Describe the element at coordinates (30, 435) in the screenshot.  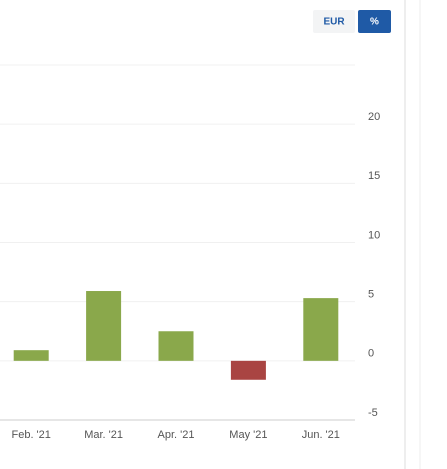
I see `x-tick-label: Feb. '21` at that location.